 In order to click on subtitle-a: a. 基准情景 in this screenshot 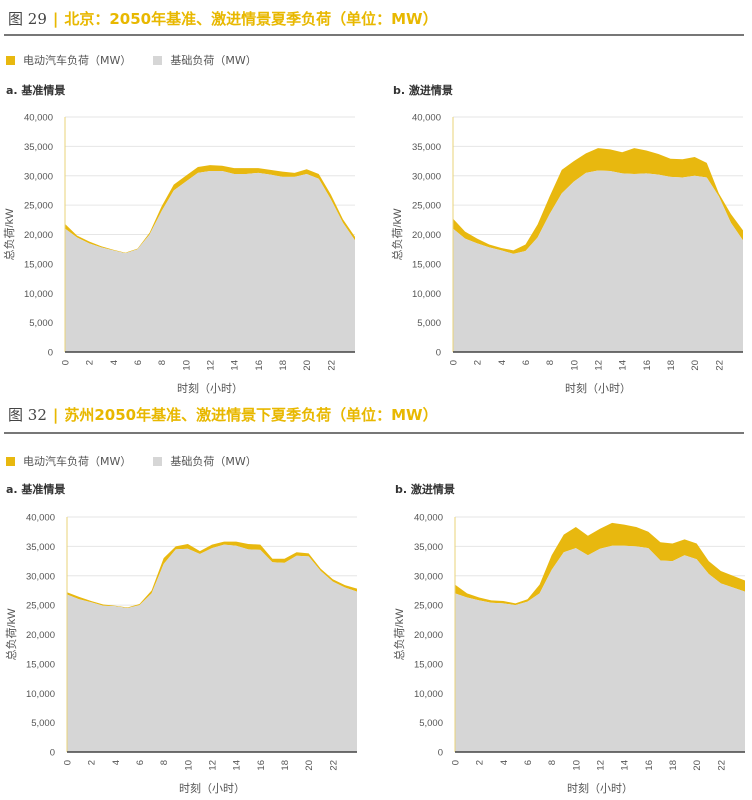, I will do `click(36, 90)`.